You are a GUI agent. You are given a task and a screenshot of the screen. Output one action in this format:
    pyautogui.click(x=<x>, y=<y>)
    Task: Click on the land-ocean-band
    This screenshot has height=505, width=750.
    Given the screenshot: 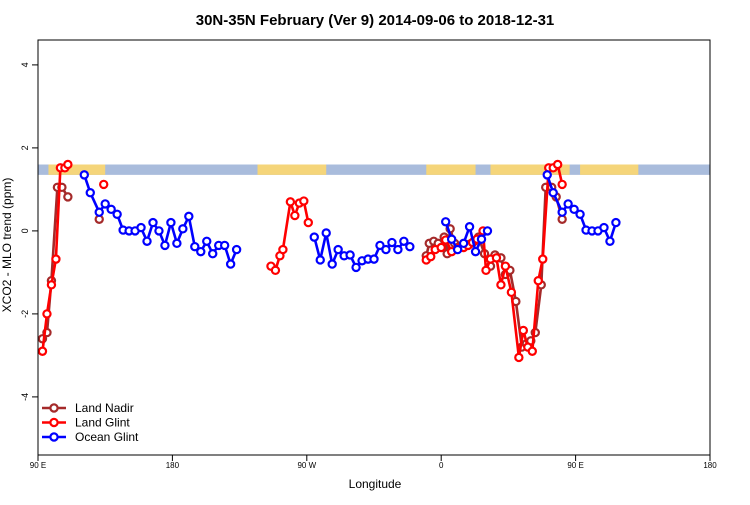 What is the action you would take?
    pyautogui.click(x=374, y=169)
    